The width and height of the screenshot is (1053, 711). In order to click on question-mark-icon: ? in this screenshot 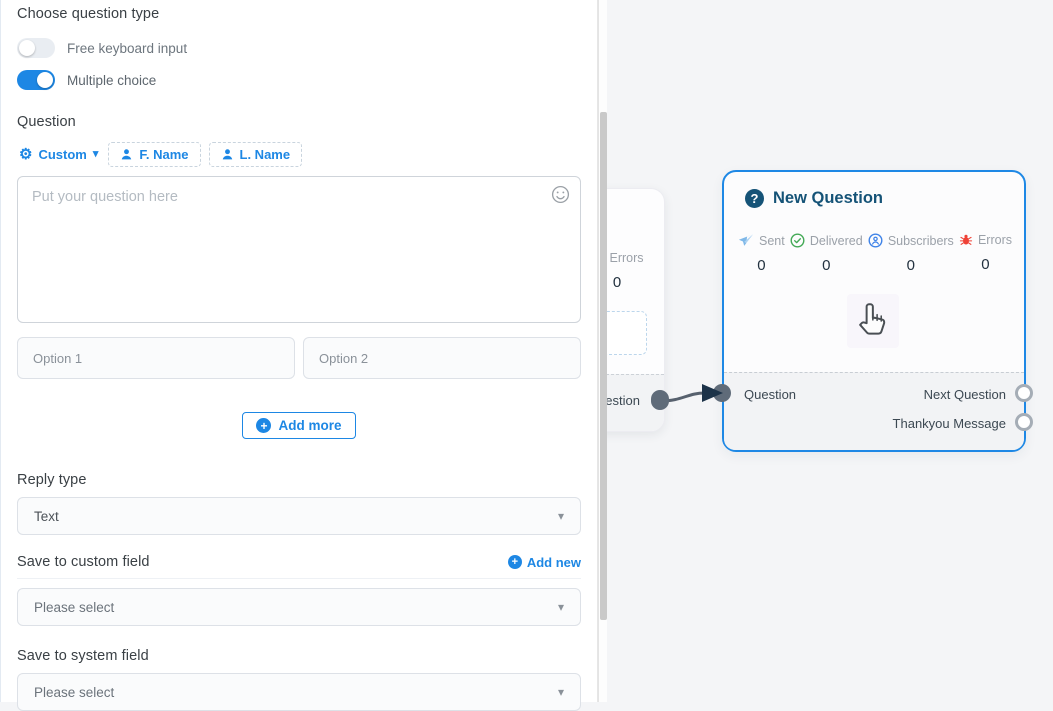, I will do `click(754, 198)`.